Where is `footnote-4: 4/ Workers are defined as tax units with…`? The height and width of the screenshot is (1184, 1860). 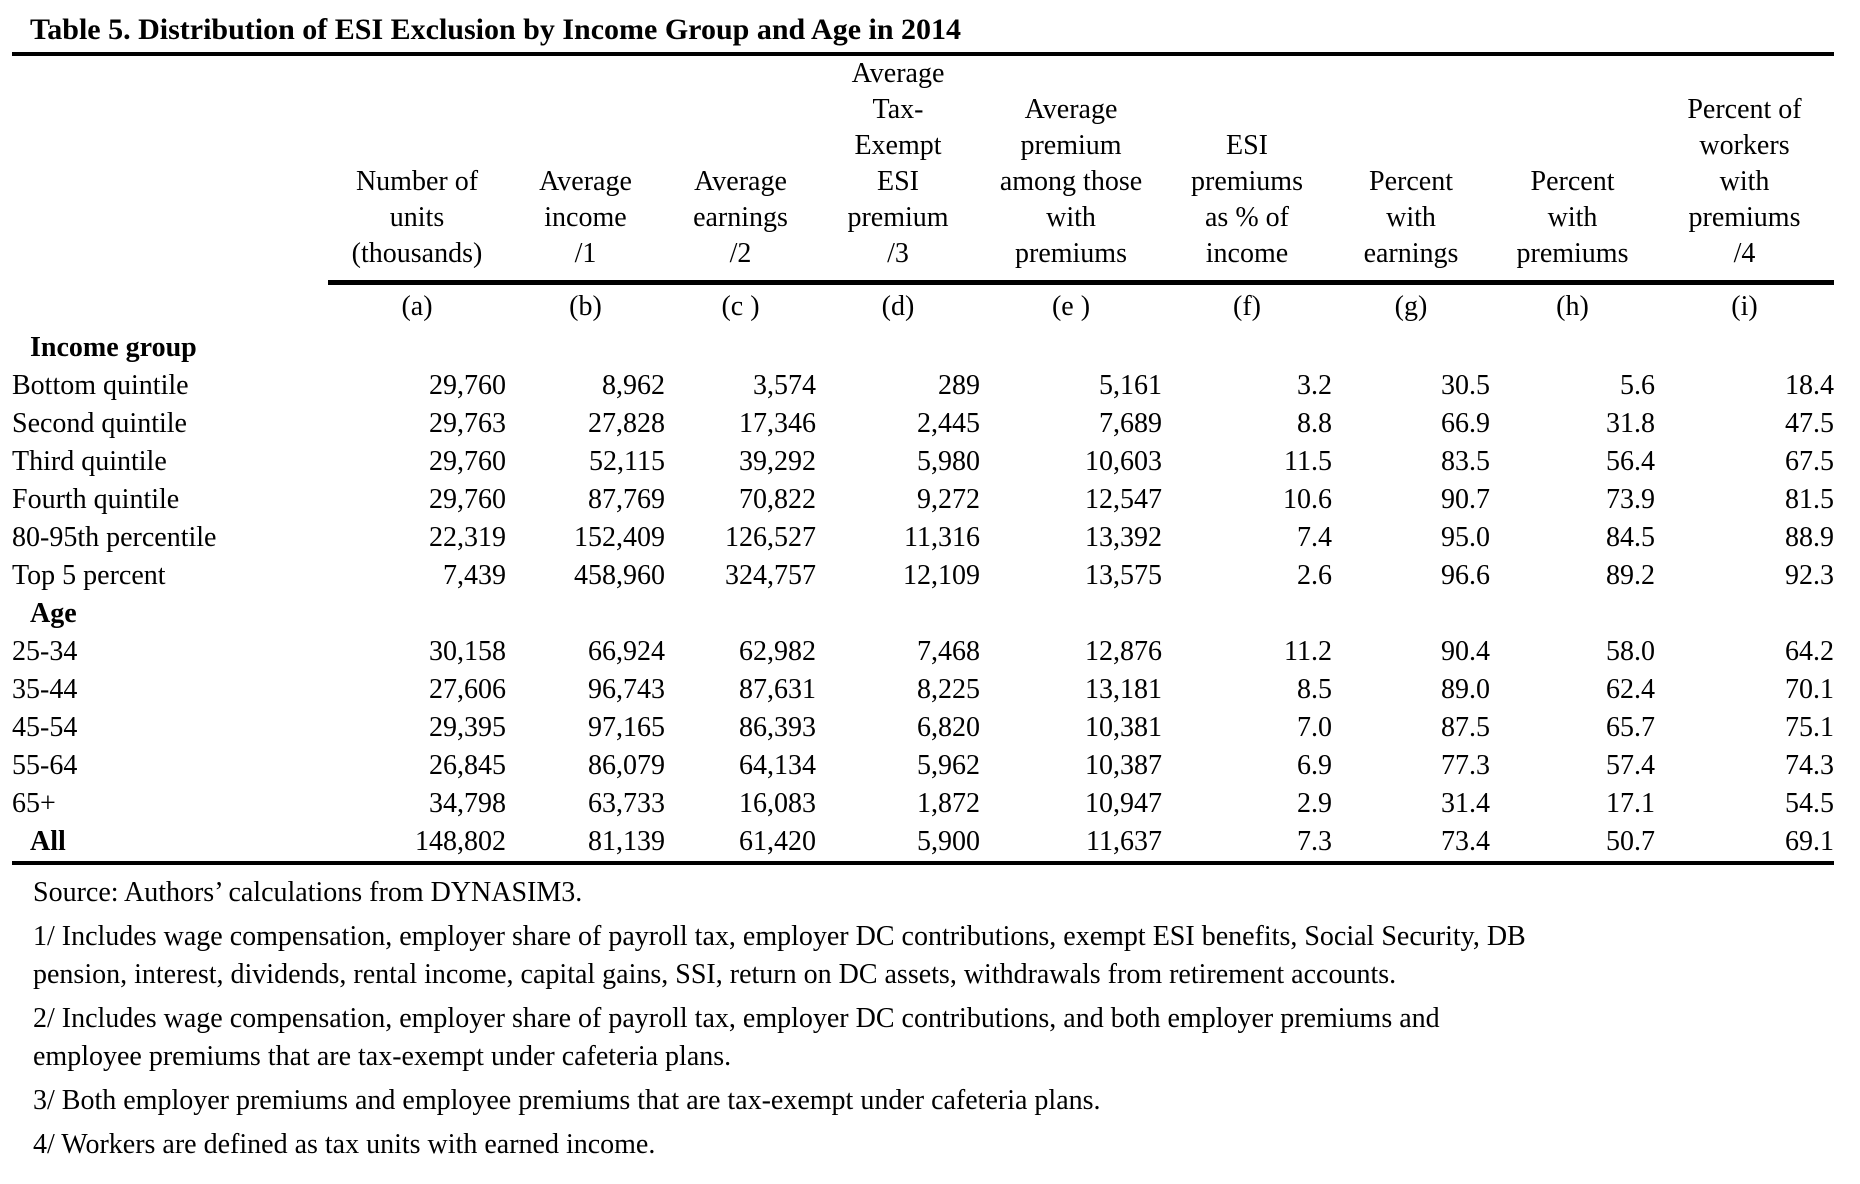 footnote-4: 4/ Workers are defined as tax units with… is located at coordinates (344, 1144).